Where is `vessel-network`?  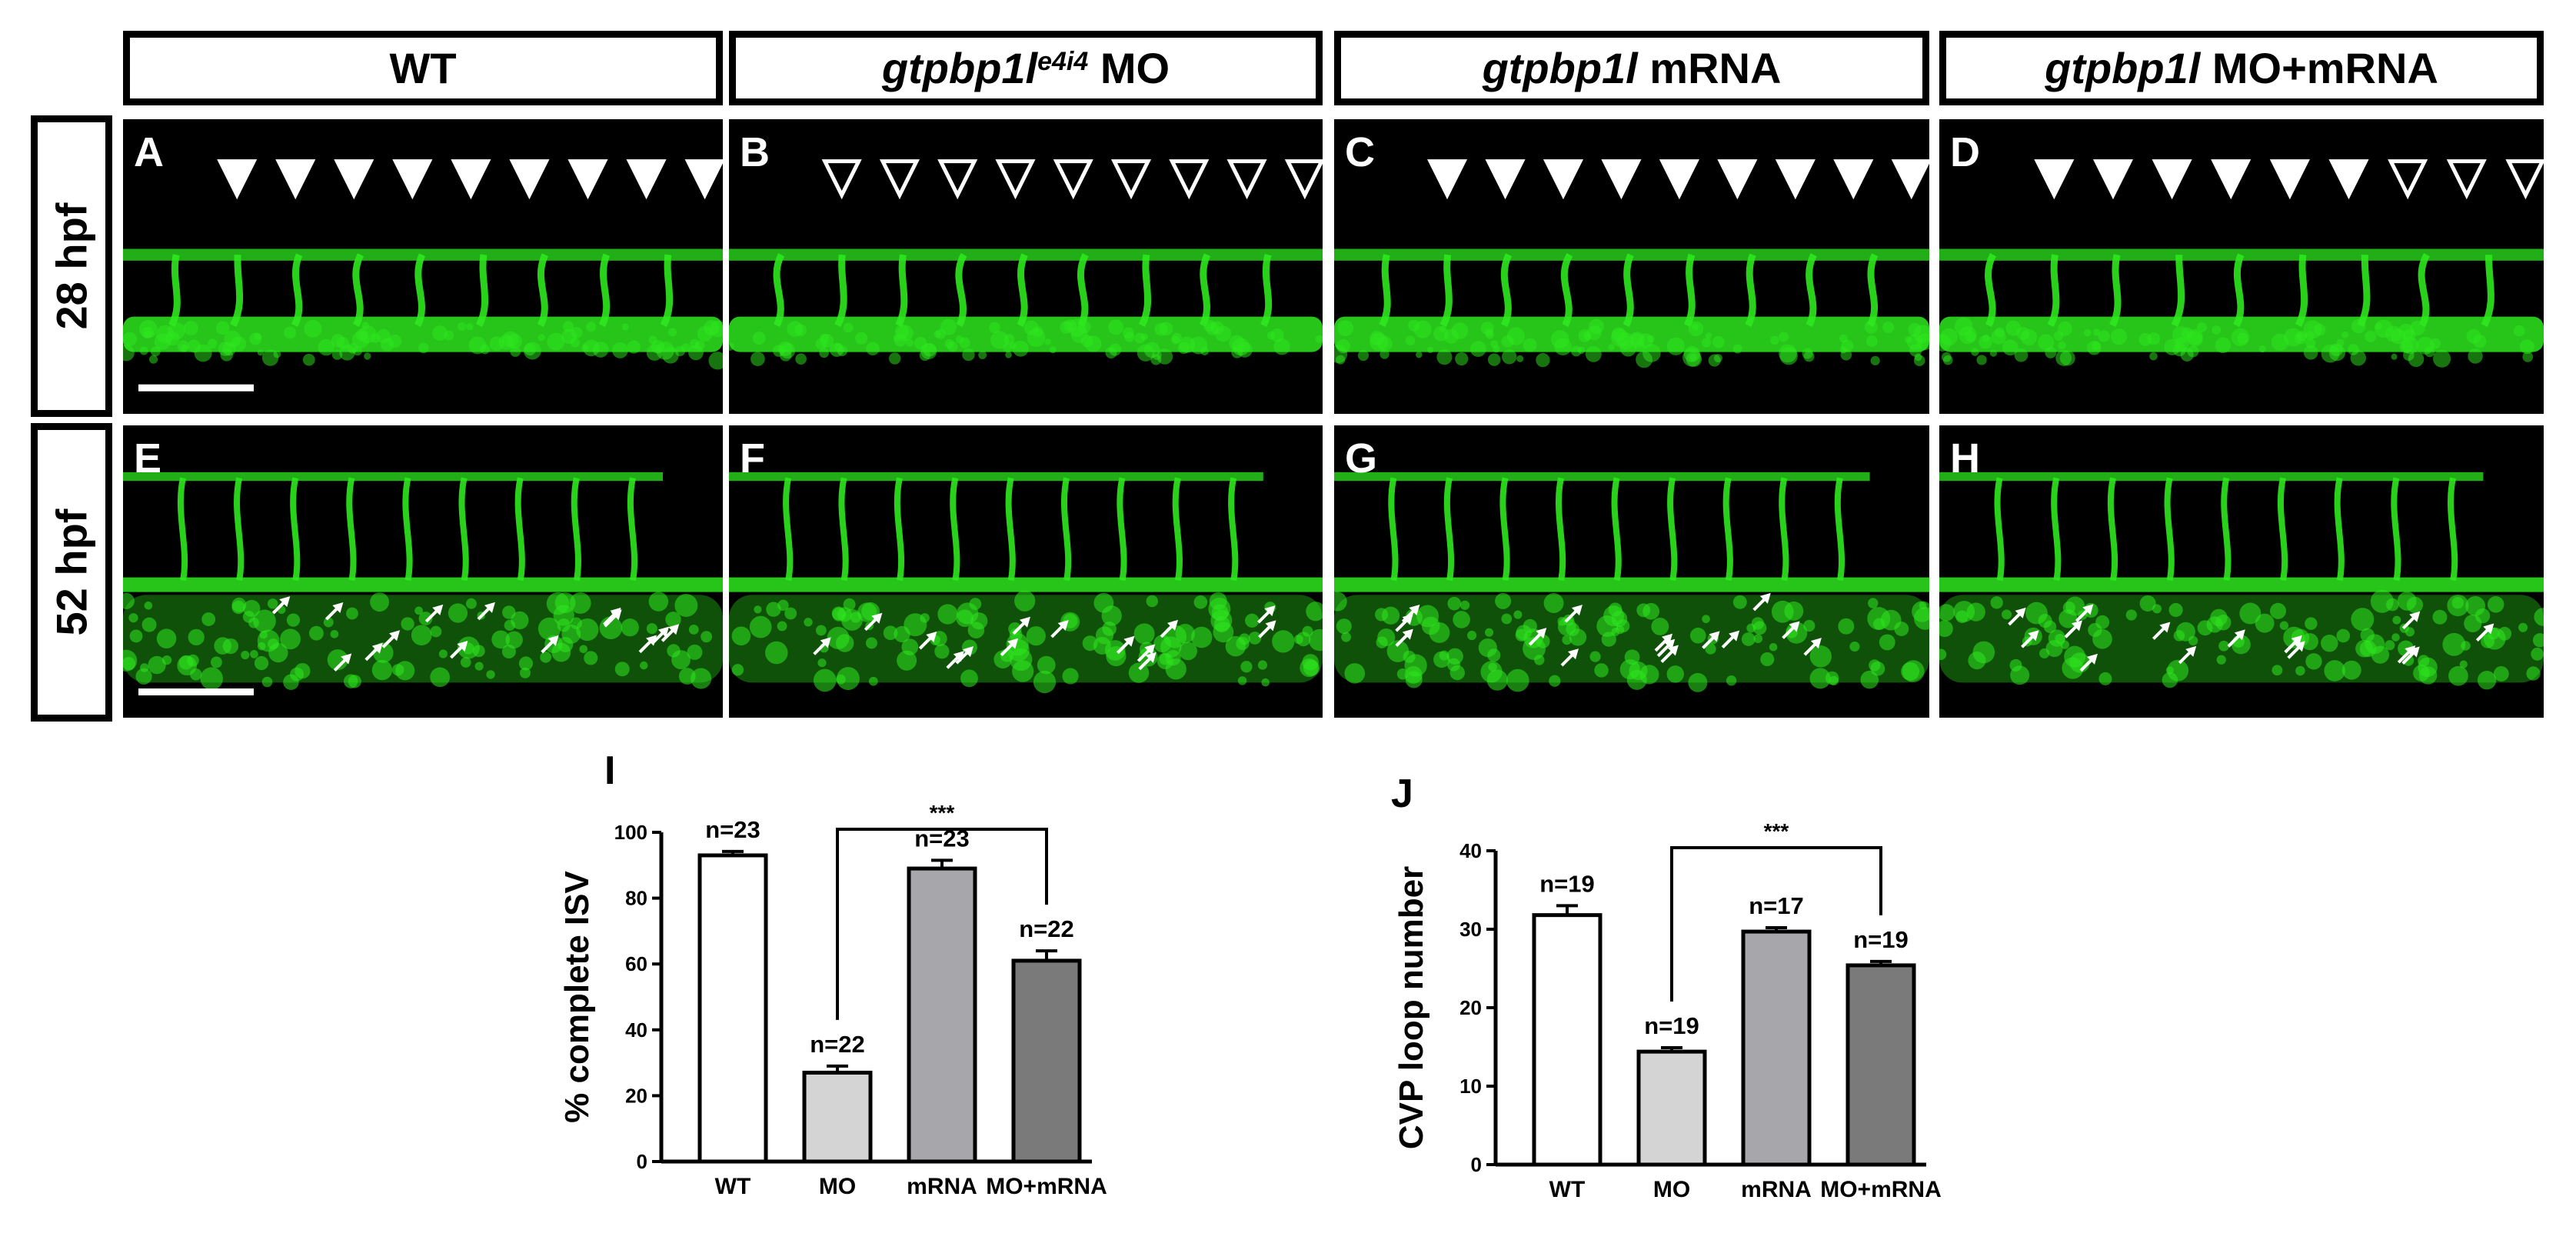
vessel-network is located at coordinates (423, 581).